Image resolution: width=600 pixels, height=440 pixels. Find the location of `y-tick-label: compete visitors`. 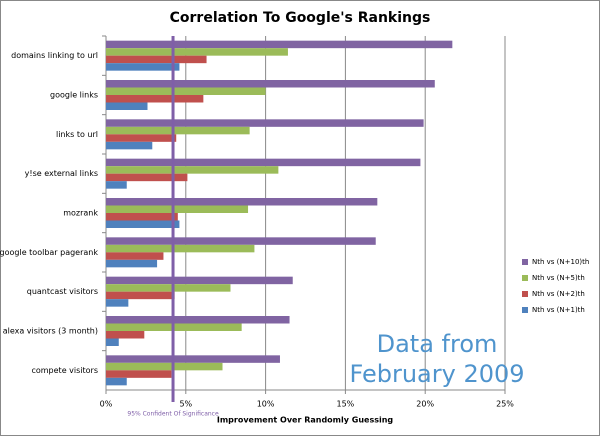

y-tick-label: compete visitors is located at coordinates (64, 370).